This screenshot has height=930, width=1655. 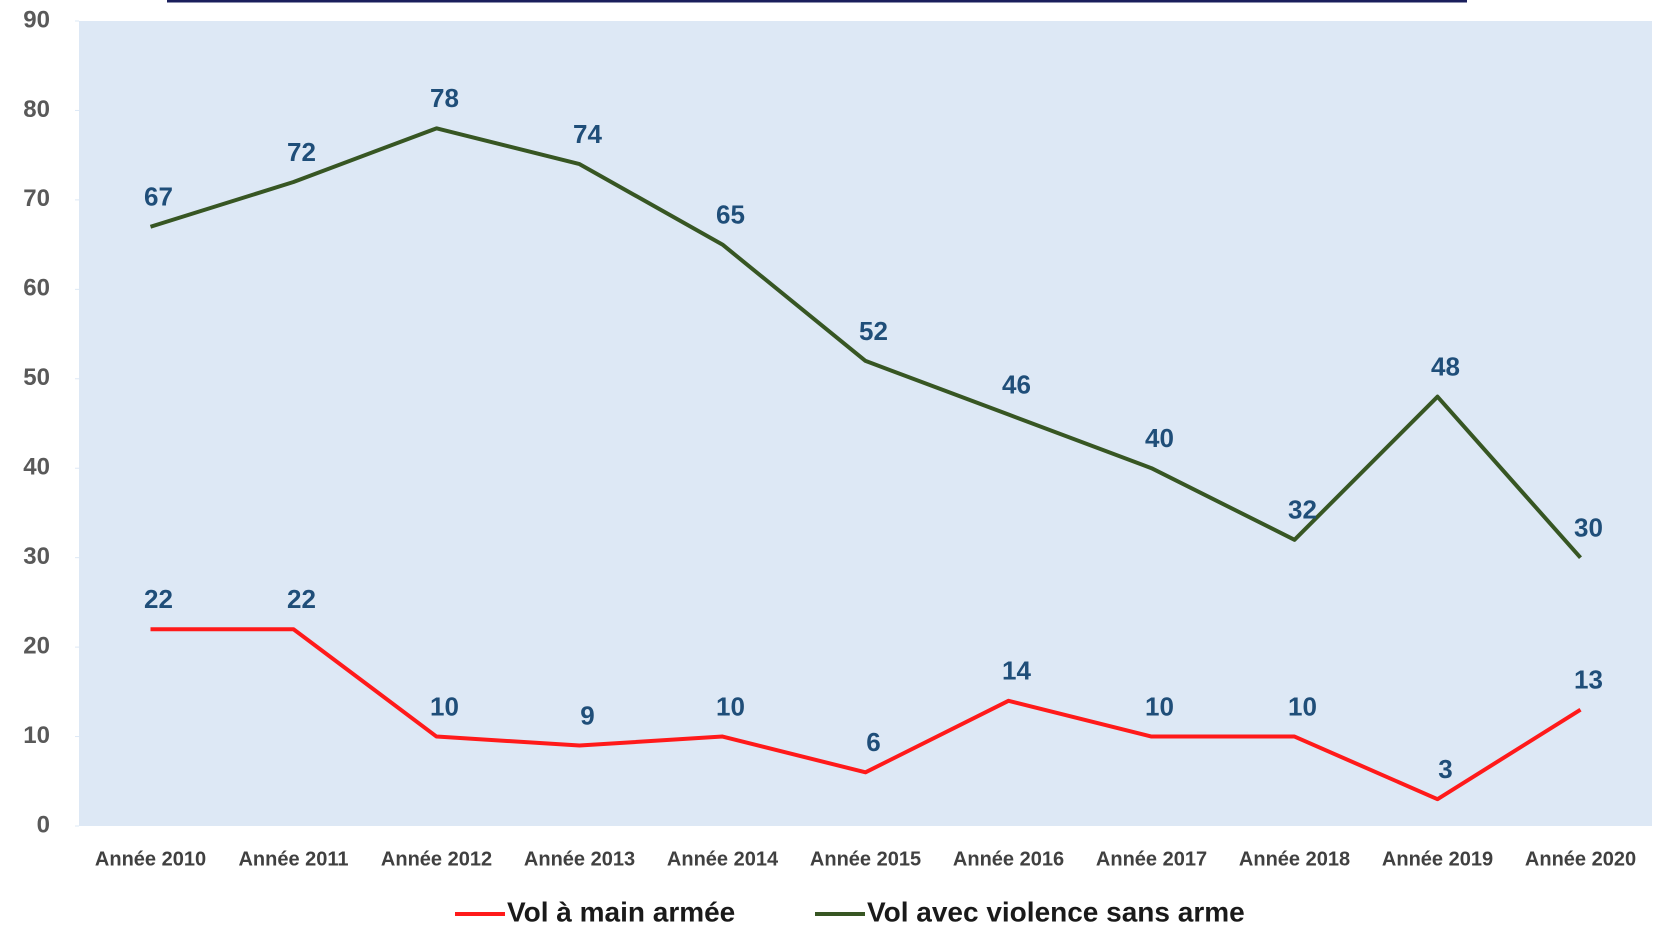 I want to click on data-label: 9, so click(x=587, y=715).